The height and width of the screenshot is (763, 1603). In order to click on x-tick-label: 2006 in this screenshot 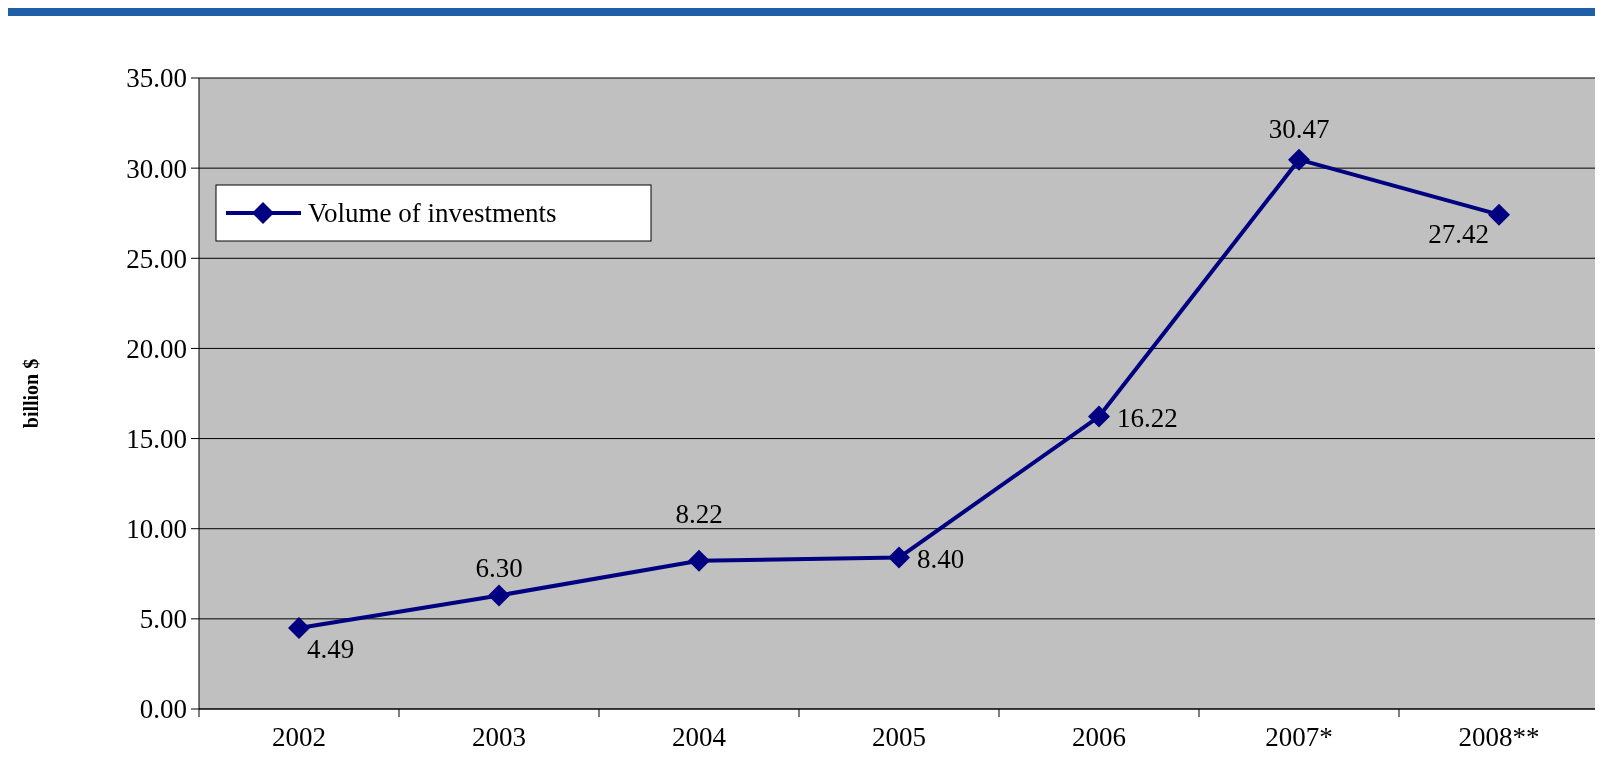, I will do `click(1099, 737)`.